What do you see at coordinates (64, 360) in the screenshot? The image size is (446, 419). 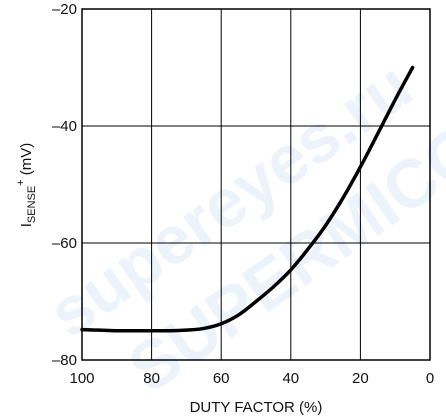 I see `y-tick-label: –80` at bounding box center [64, 360].